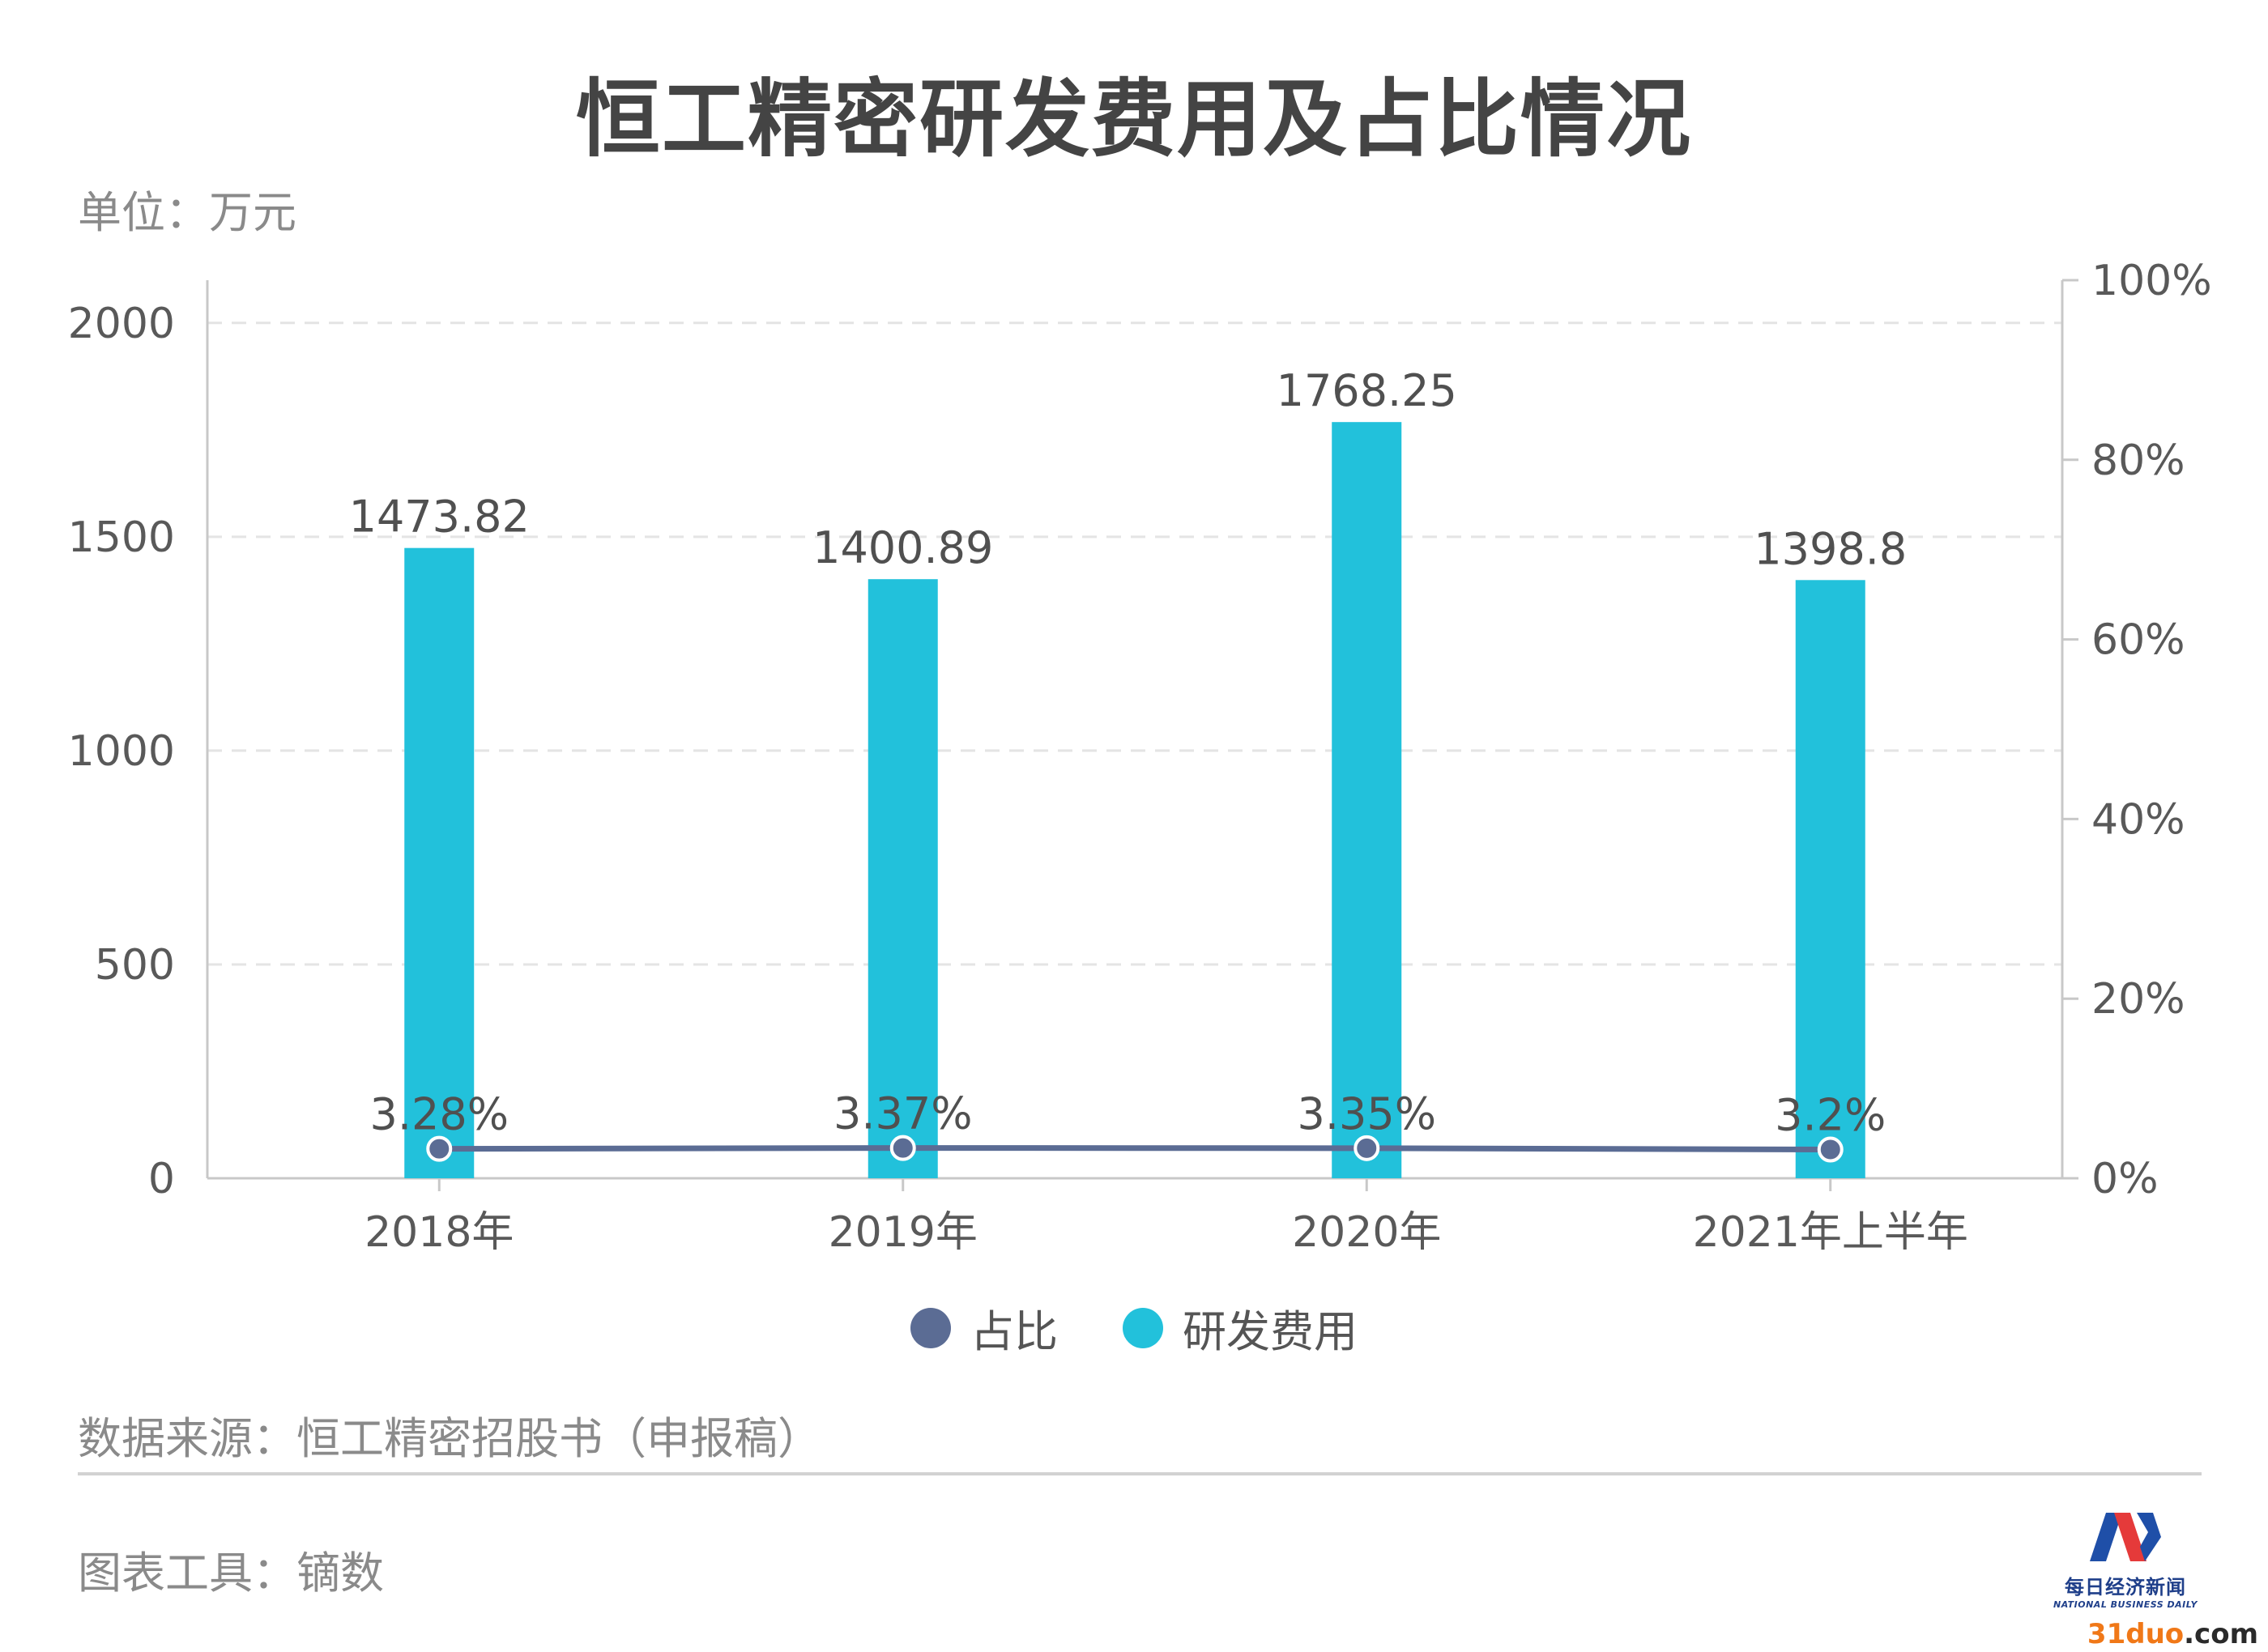 The image size is (2268, 1652). I want to click on y-left-tick-label: 2000, so click(122, 324).